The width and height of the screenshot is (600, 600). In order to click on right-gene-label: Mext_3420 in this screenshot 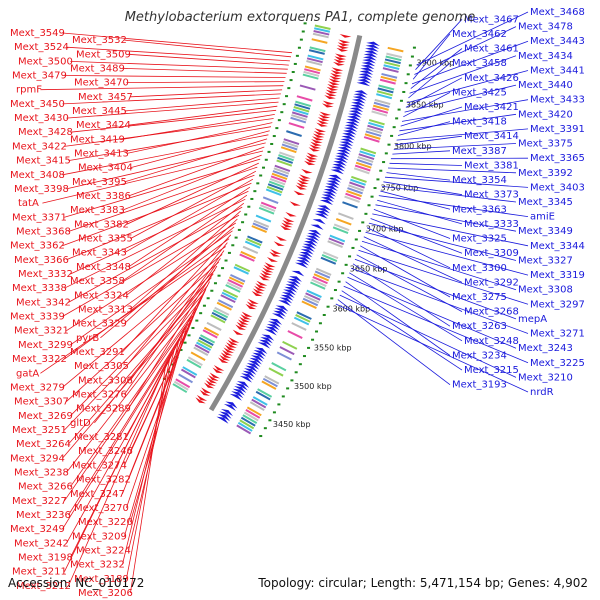, I will do `click(545, 114)`.